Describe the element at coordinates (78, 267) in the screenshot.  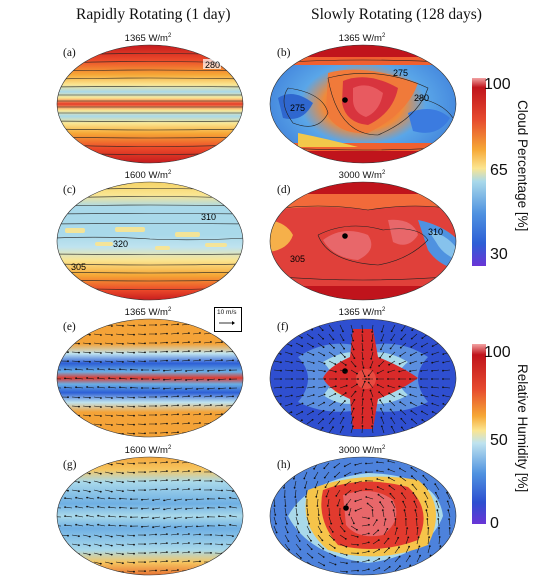
I see `contour-label-c-3: 305` at that location.